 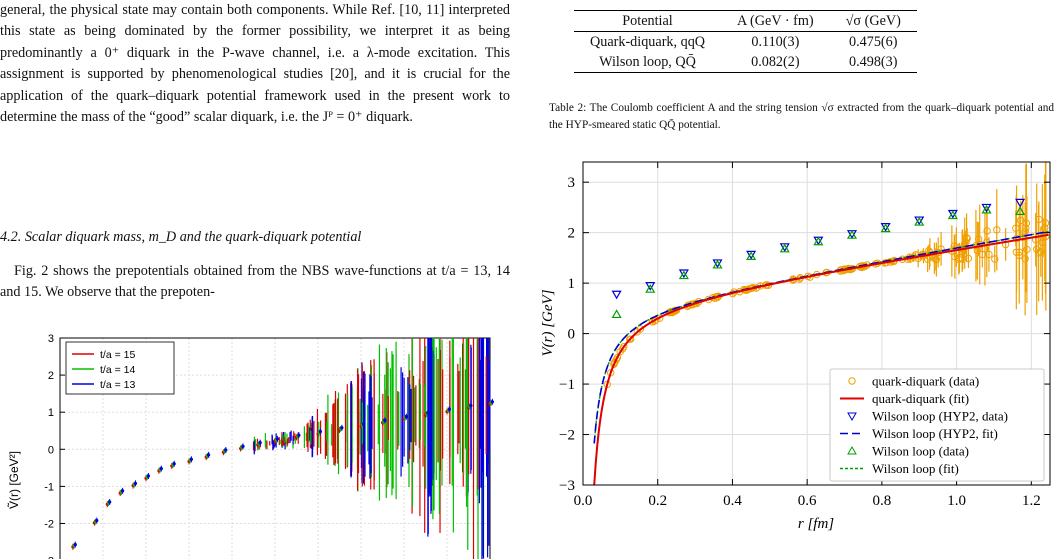 I want to click on x-tick-label: 0.4, so click(x=732, y=501).